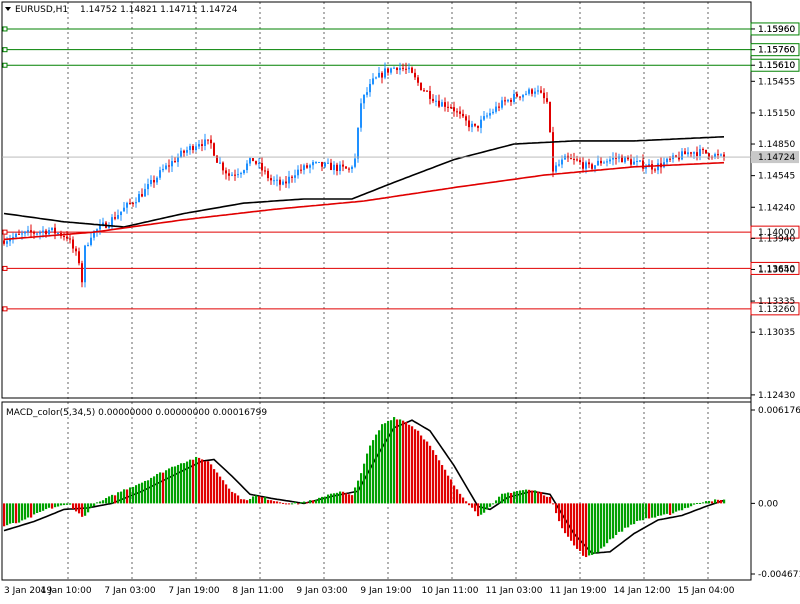  Describe the element at coordinates (194, 591) in the screenshot. I see `time-tick-label: 7 Jan 19:00` at that location.